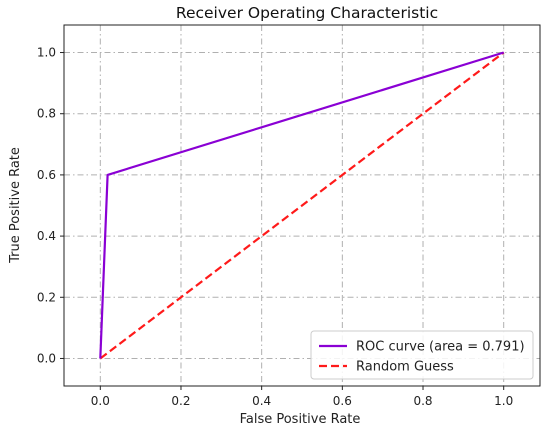  What do you see at coordinates (503, 401) in the screenshot?
I see `x-tick-label: 1.0` at bounding box center [503, 401].